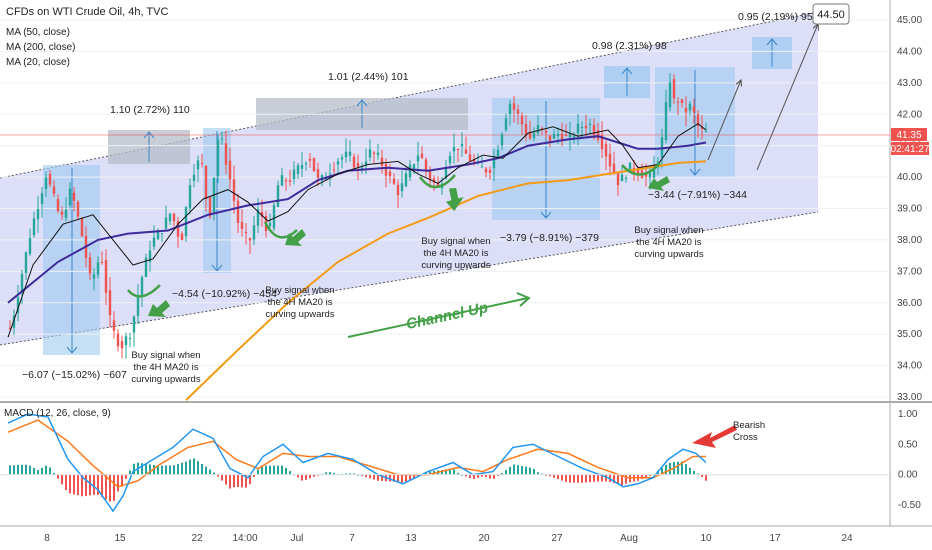 The image size is (932, 550). Describe the element at coordinates (908, 414) in the screenshot. I see `macd-tick-label: 1.00` at that location.